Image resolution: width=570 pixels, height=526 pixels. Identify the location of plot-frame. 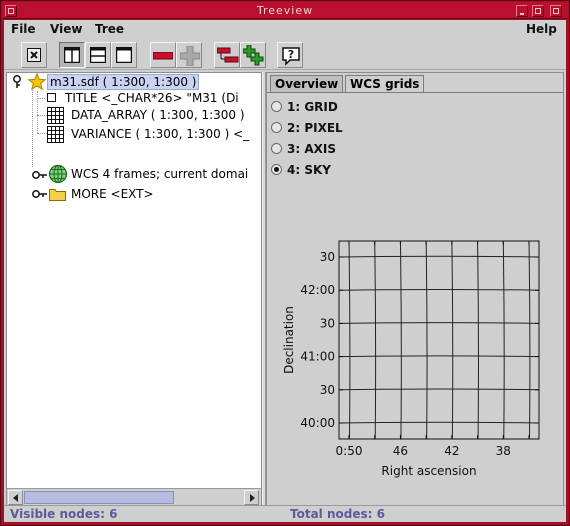
(439, 340).